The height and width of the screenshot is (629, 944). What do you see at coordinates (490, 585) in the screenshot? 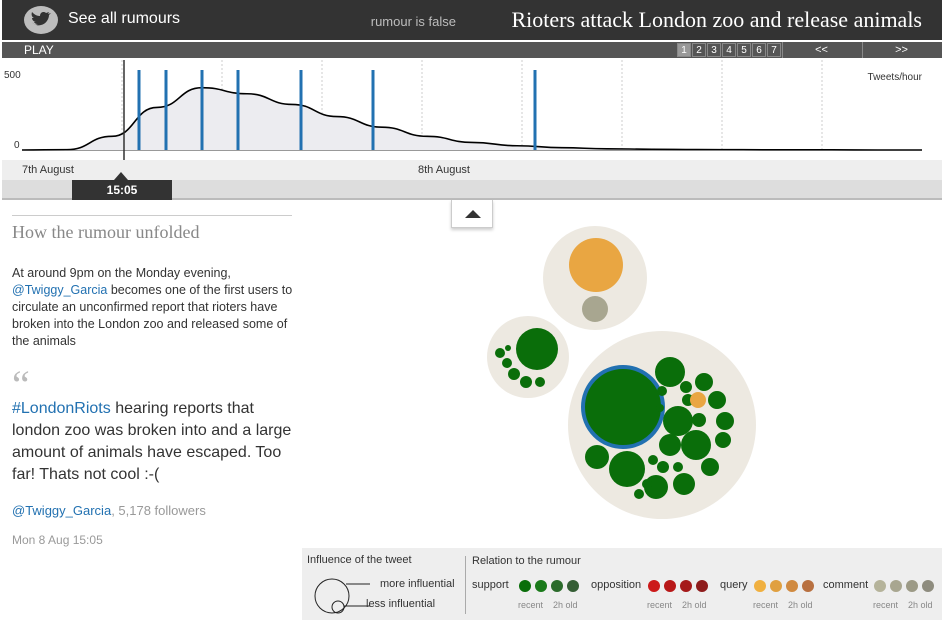
I see `support-legend-label: support` at bounding box center [490, 585].